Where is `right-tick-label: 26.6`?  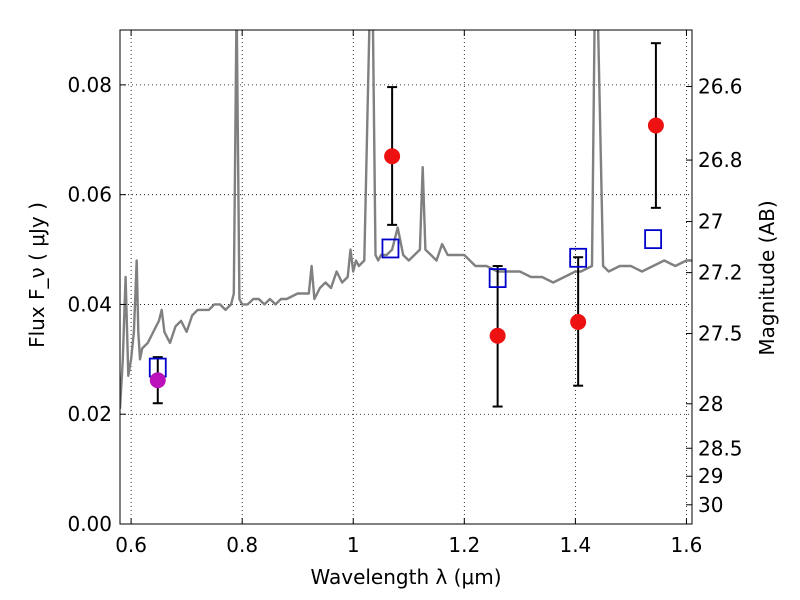 right-tick-label: 26.6 is located at coordinates (720, 87).